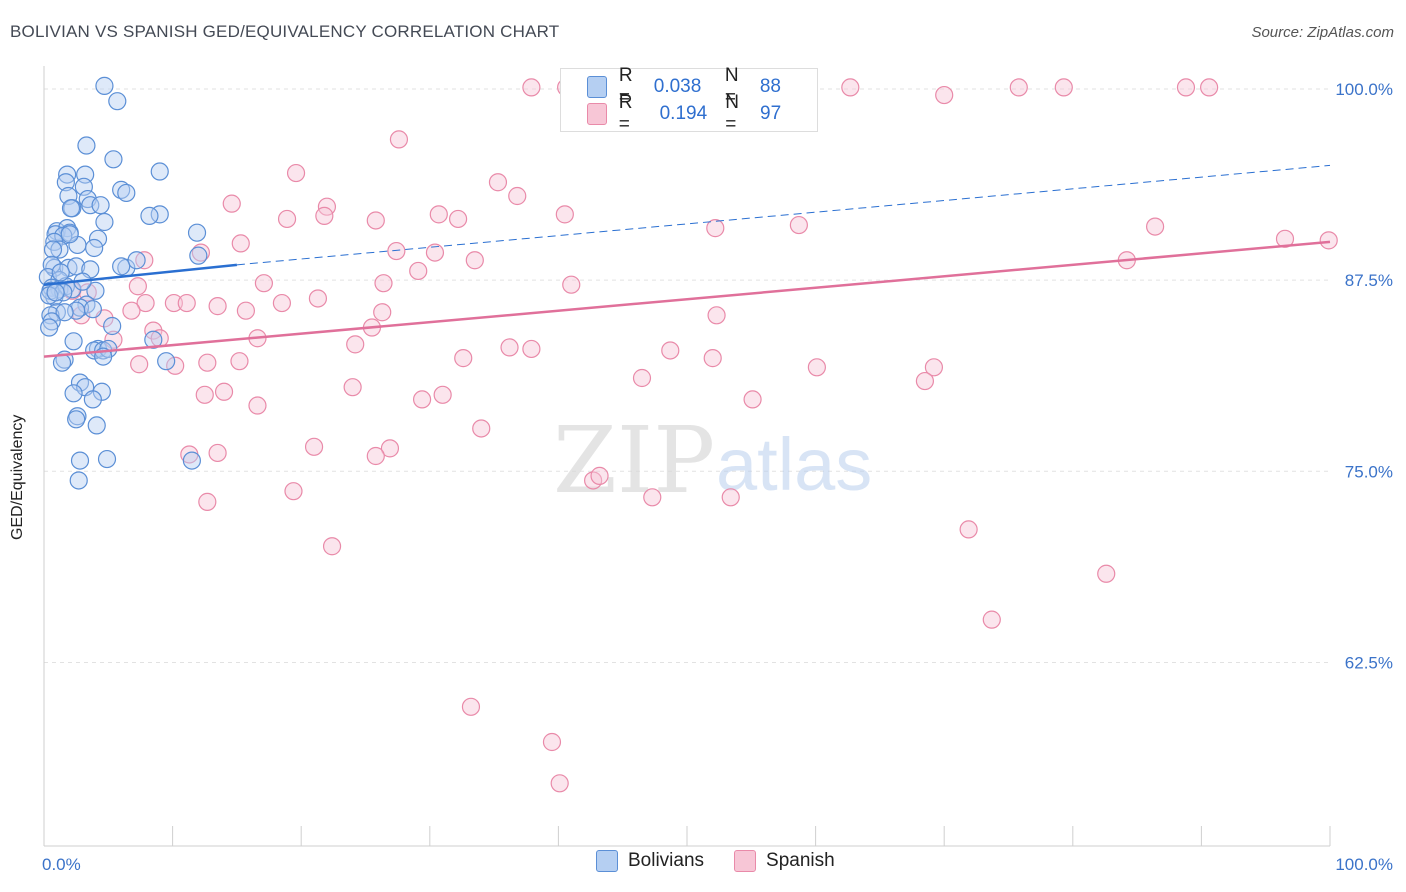 This screenshot has width=1406, height=892. I want to click on legend-swatch-spanish, so click(597, 114).